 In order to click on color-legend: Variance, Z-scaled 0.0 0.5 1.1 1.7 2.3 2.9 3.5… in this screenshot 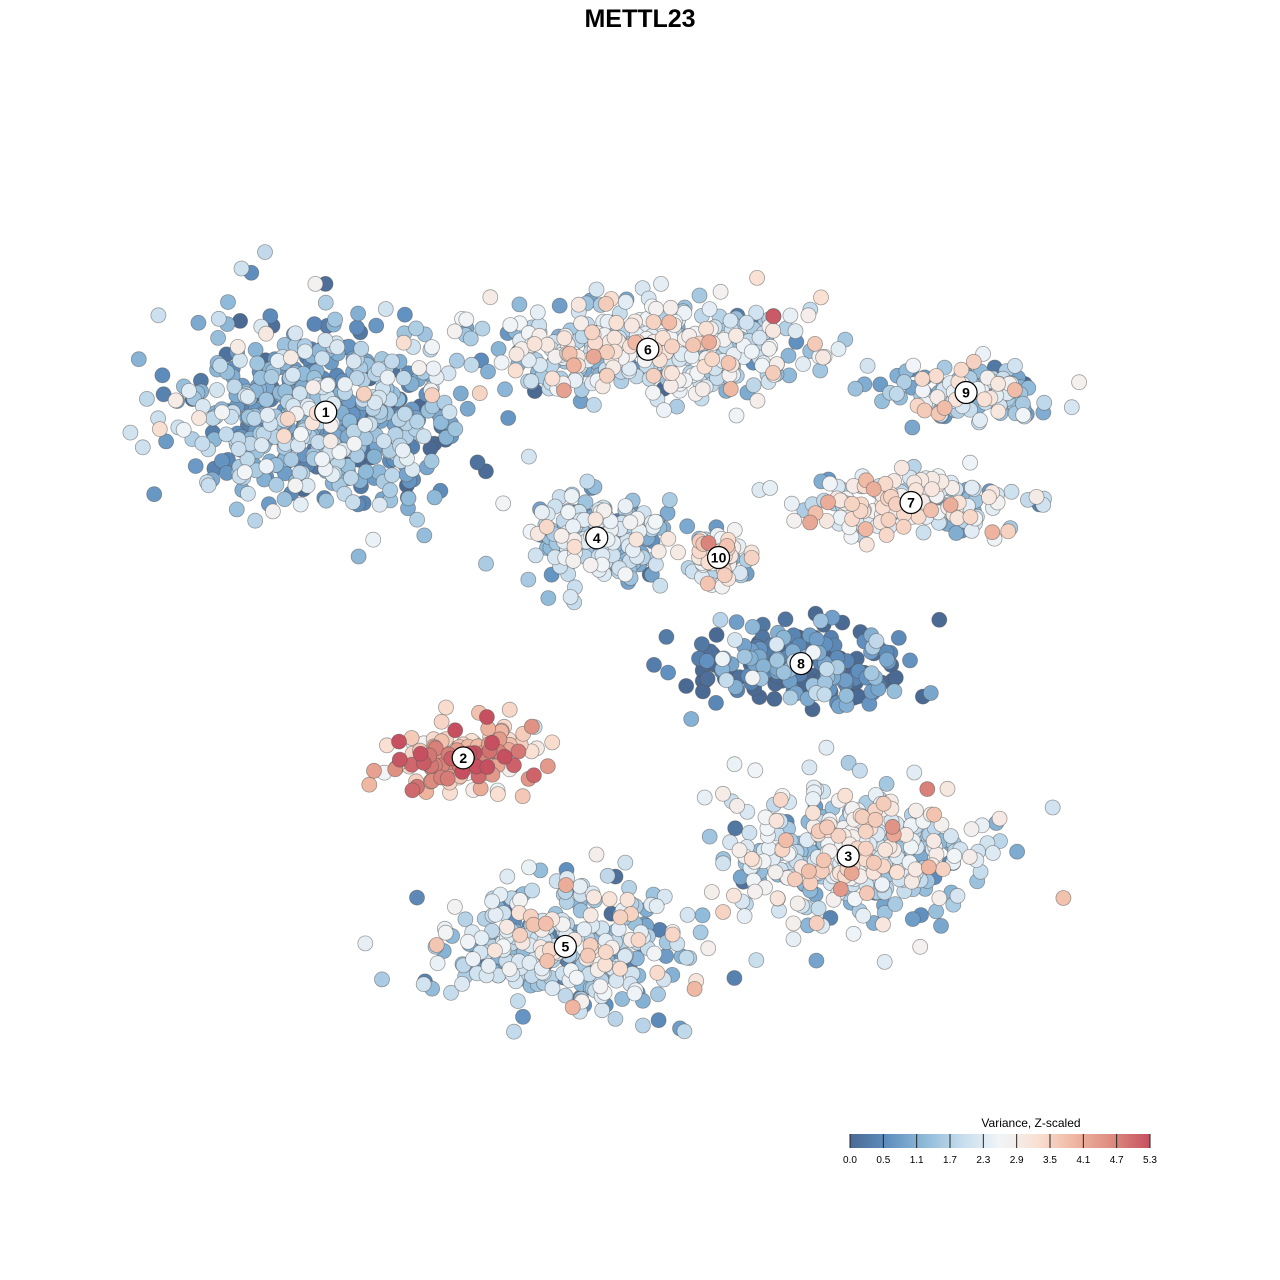, I will do `click(1000, 1141)`.